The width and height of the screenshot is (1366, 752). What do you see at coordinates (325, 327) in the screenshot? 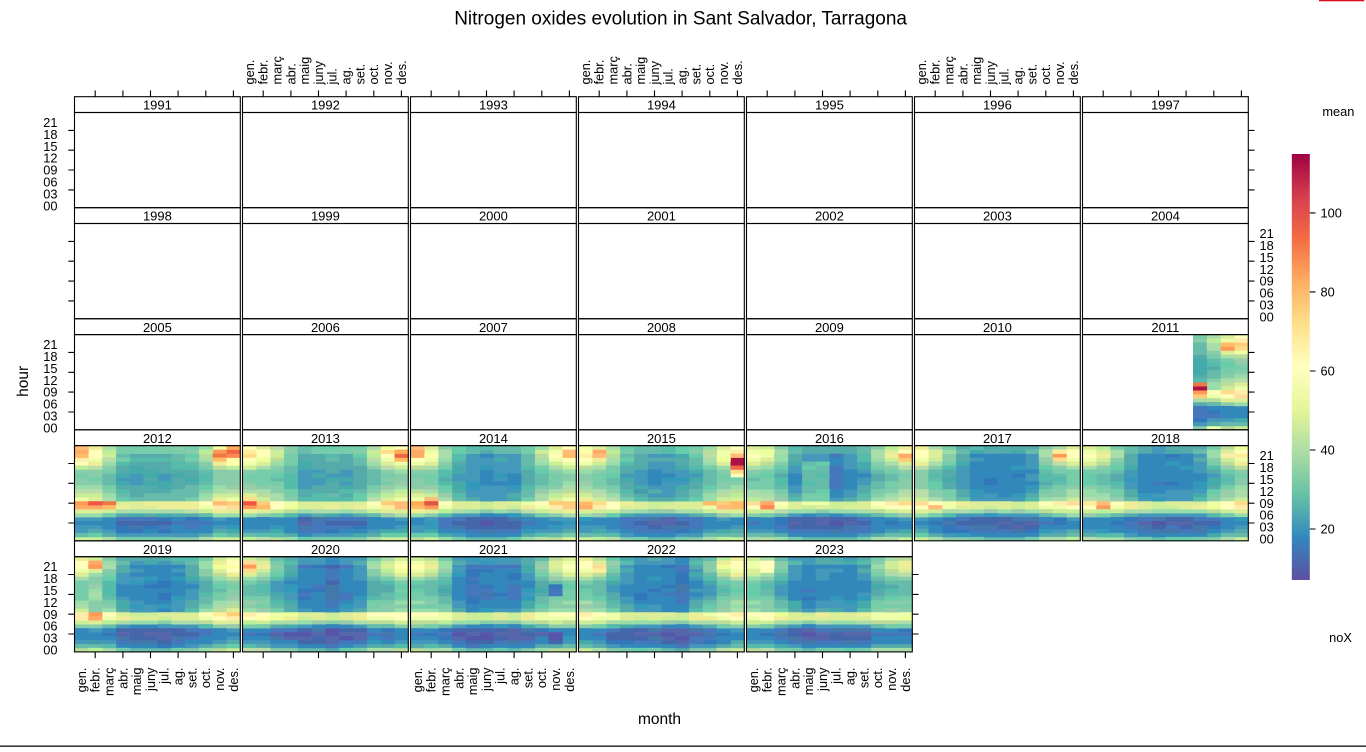
I see `svg-text: 2006` at bounding box center [325, 327].